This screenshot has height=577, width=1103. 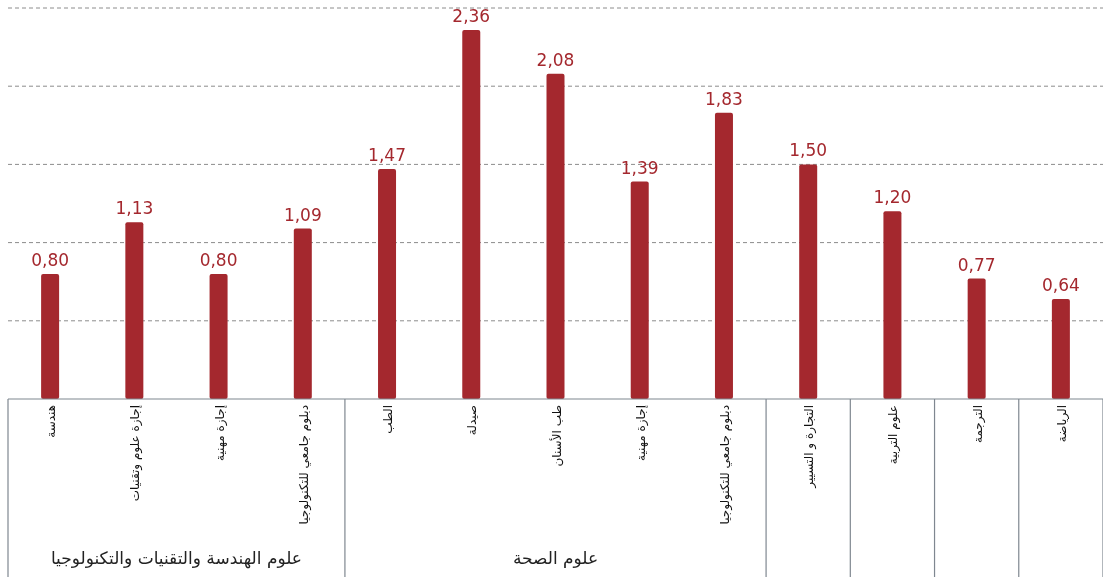 What do you see at coordinates (302, 214) in the screenshot?
I see `data-label: 1,09` at bounding box center [302, 214].